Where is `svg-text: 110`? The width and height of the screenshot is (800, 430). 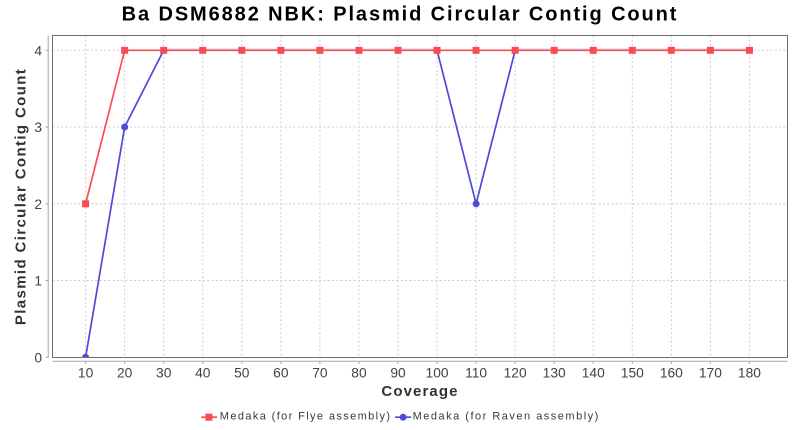 svg-text: 110 is located at coordinates (476, 372).